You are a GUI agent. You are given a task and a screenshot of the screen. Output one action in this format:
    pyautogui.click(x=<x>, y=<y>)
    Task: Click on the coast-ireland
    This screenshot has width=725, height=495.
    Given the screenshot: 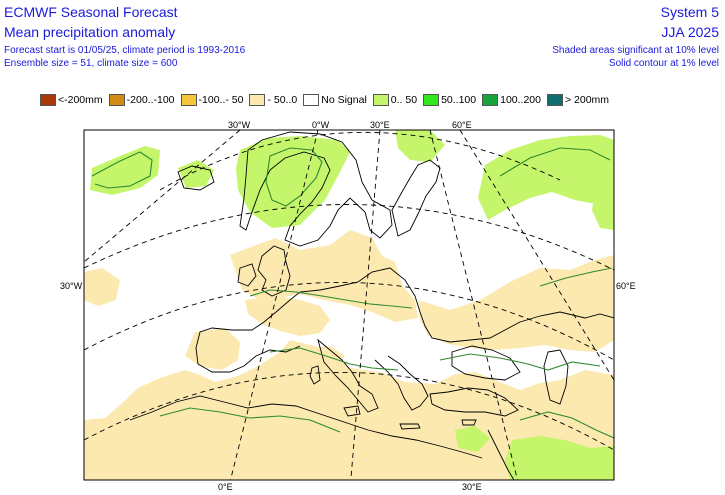 What is the action you would take?
    pyautogui.click(x=247, y=275)
    